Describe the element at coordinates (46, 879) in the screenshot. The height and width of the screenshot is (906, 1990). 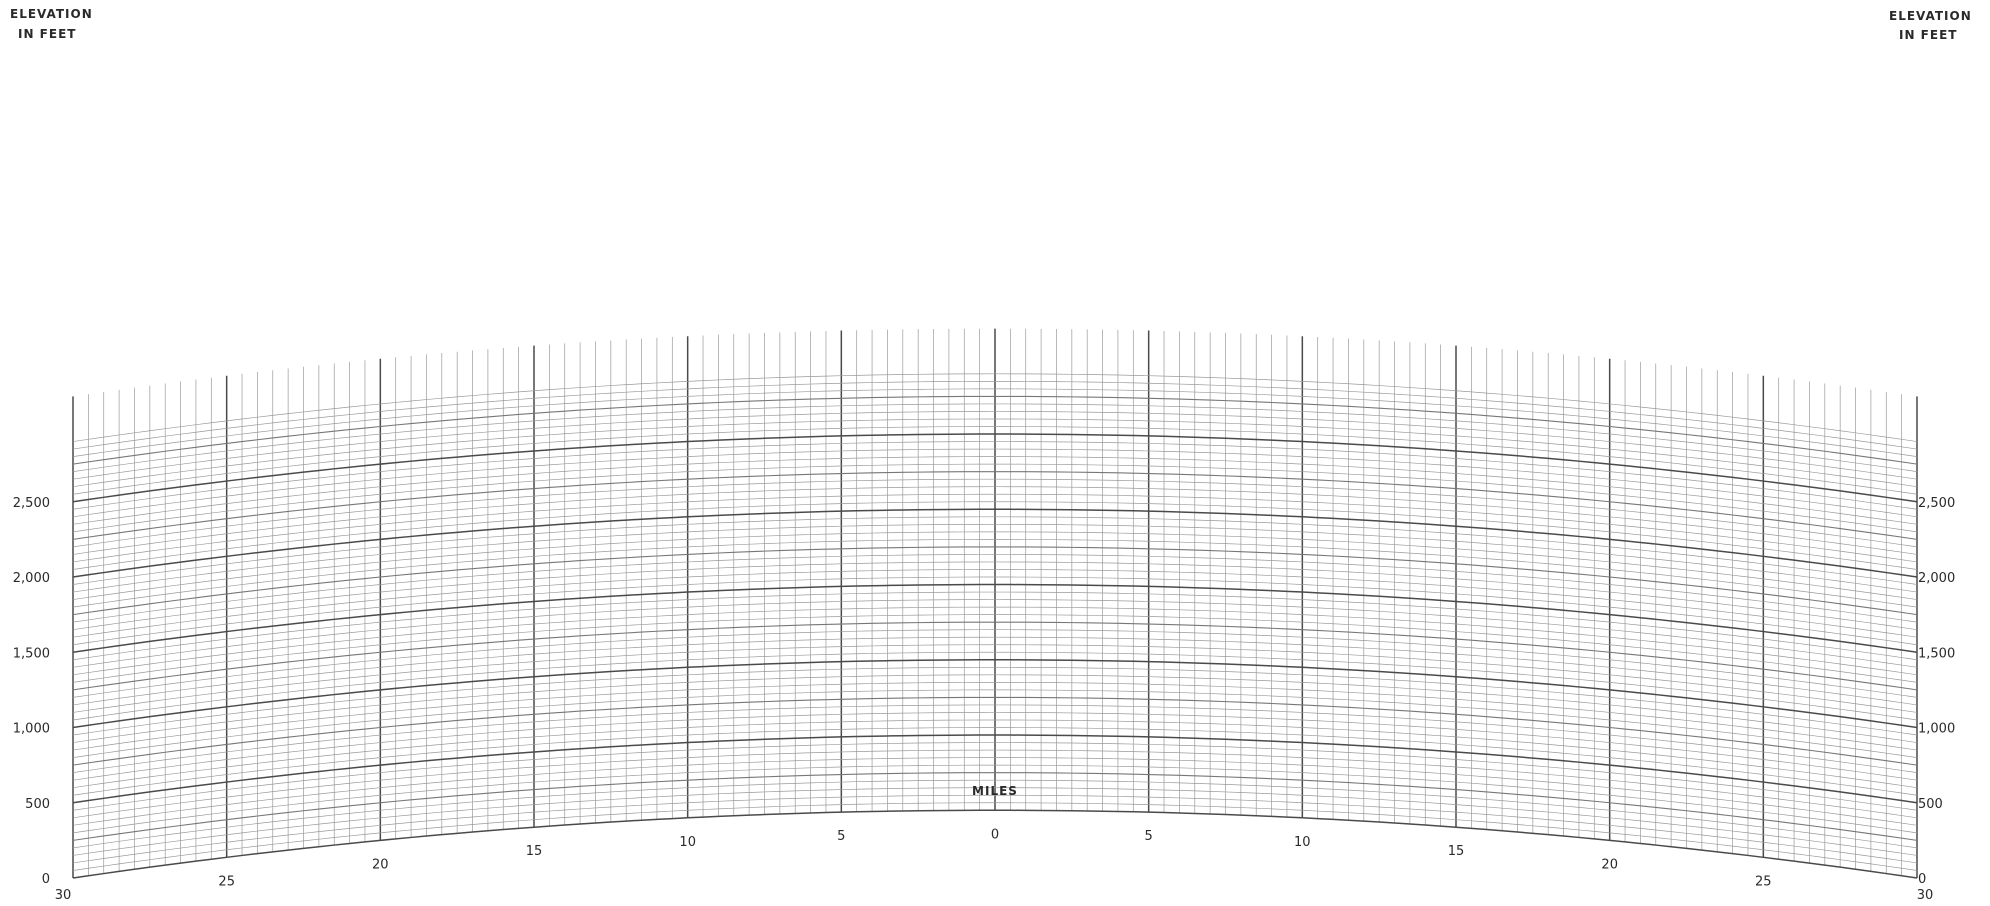
I see `elevation-tick-label-left: 0` at that location.